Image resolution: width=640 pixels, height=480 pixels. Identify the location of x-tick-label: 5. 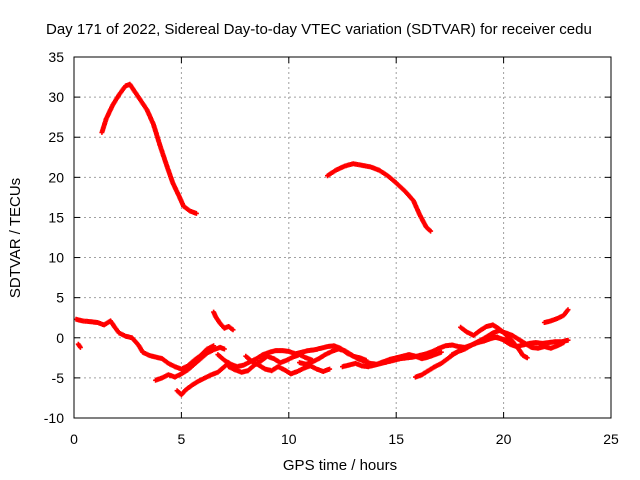
(182, 439).